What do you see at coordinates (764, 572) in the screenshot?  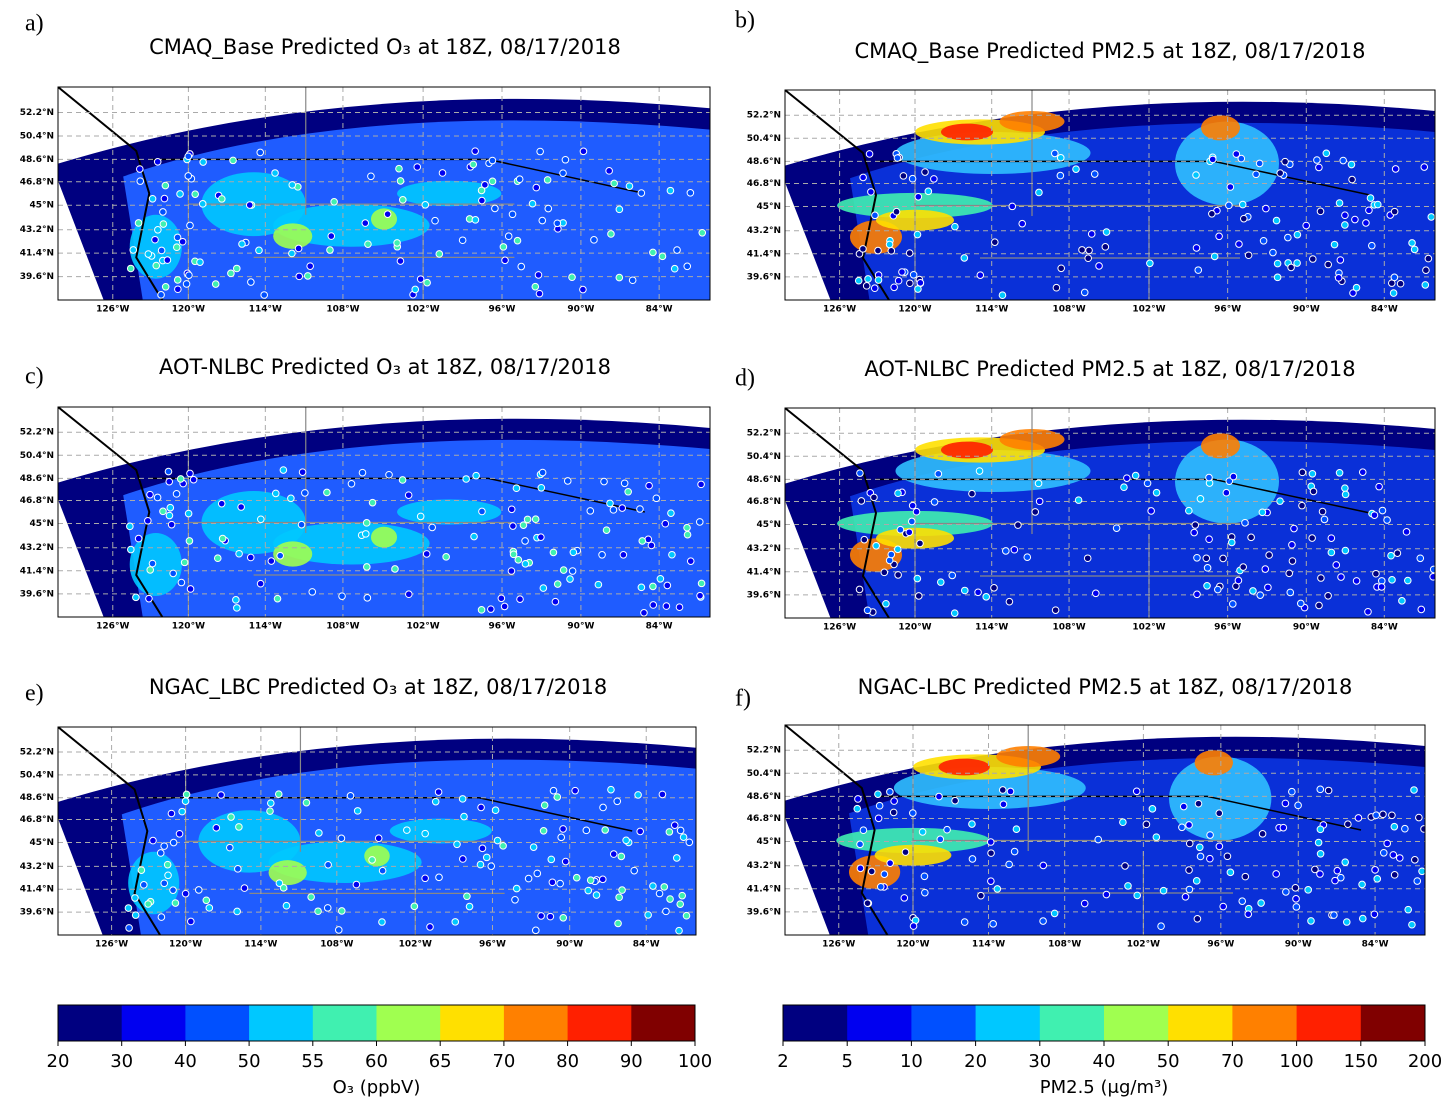 I see `lat-tick-label: 41.4°N` at bounding box center [764, 572].